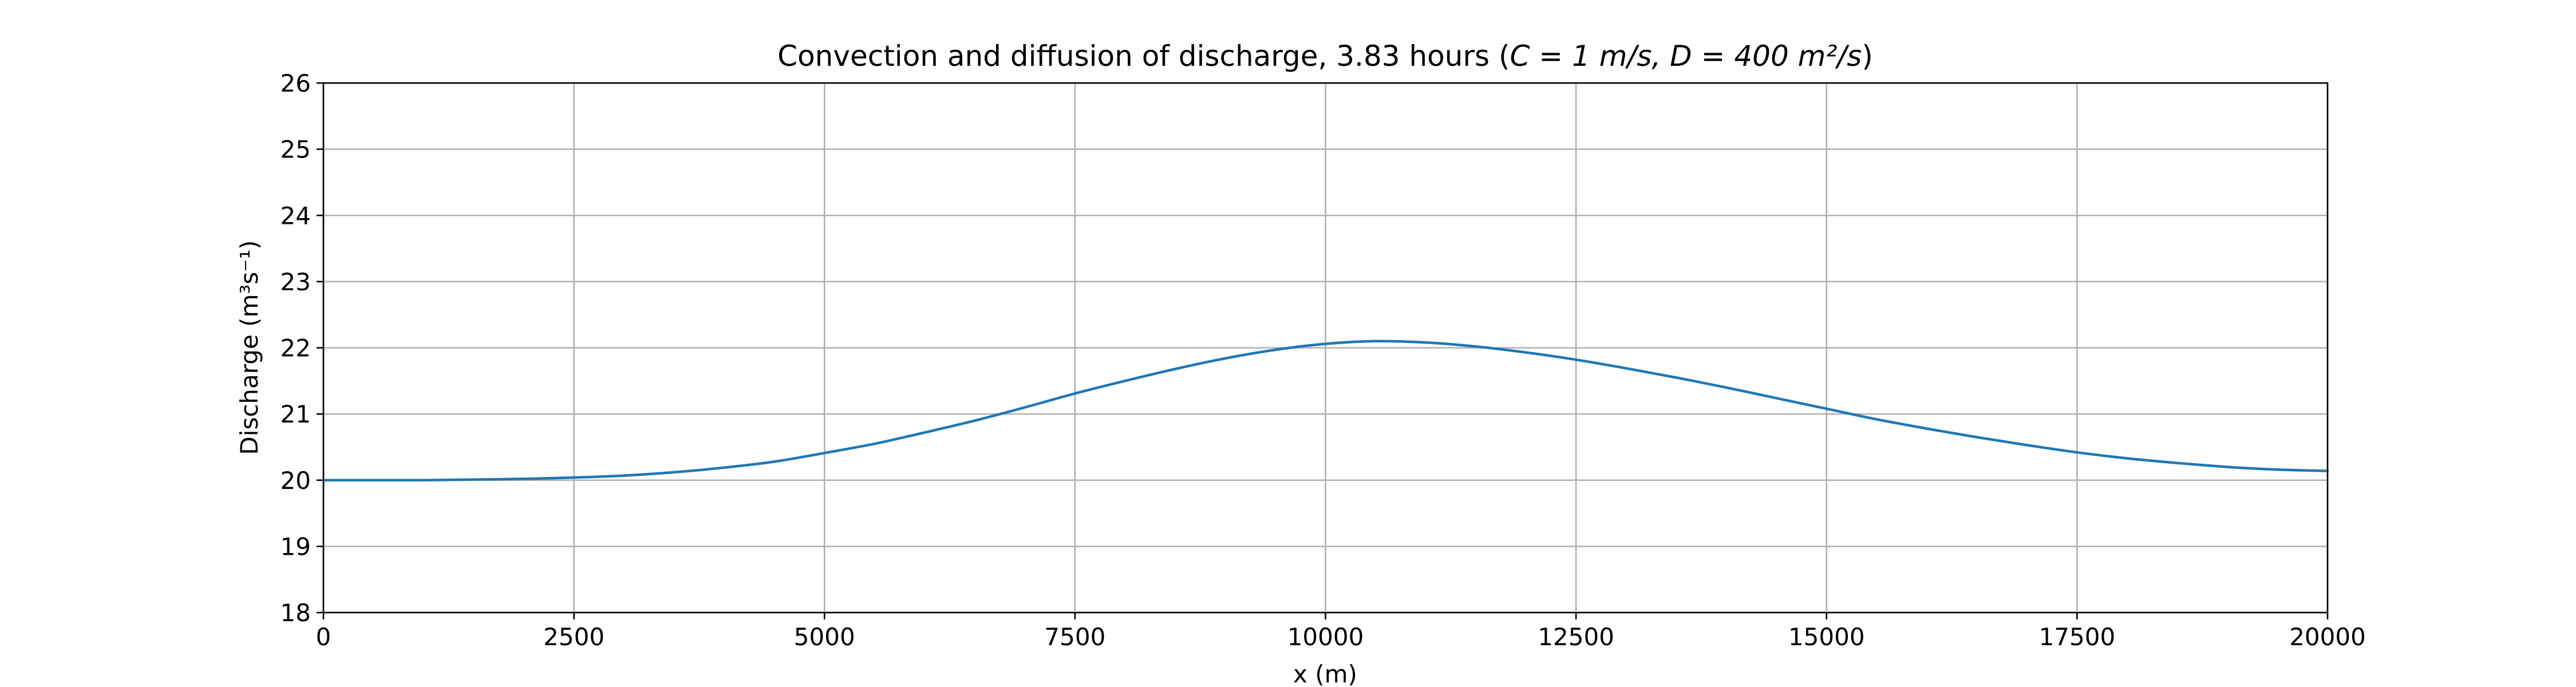 The width and height of the screenshot is (2576, 687). Describe the element at coordinates (295, 481) in the screenshot. I see `y-tick-label: 20` at that location.